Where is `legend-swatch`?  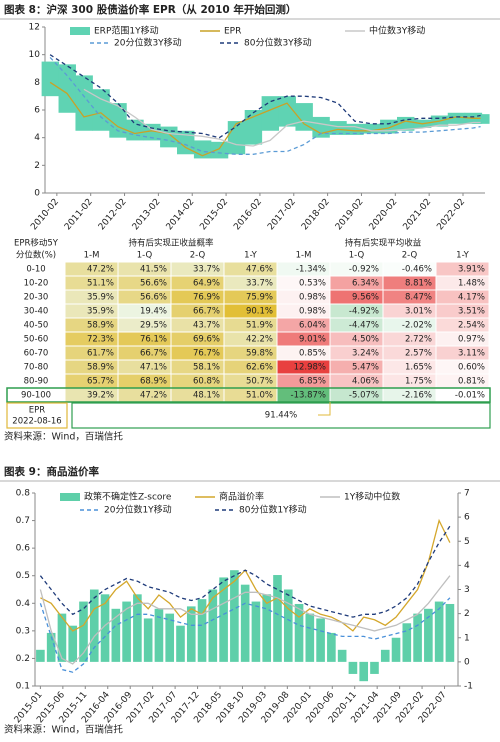
legend-swatch is located at coordinates (70, 497).